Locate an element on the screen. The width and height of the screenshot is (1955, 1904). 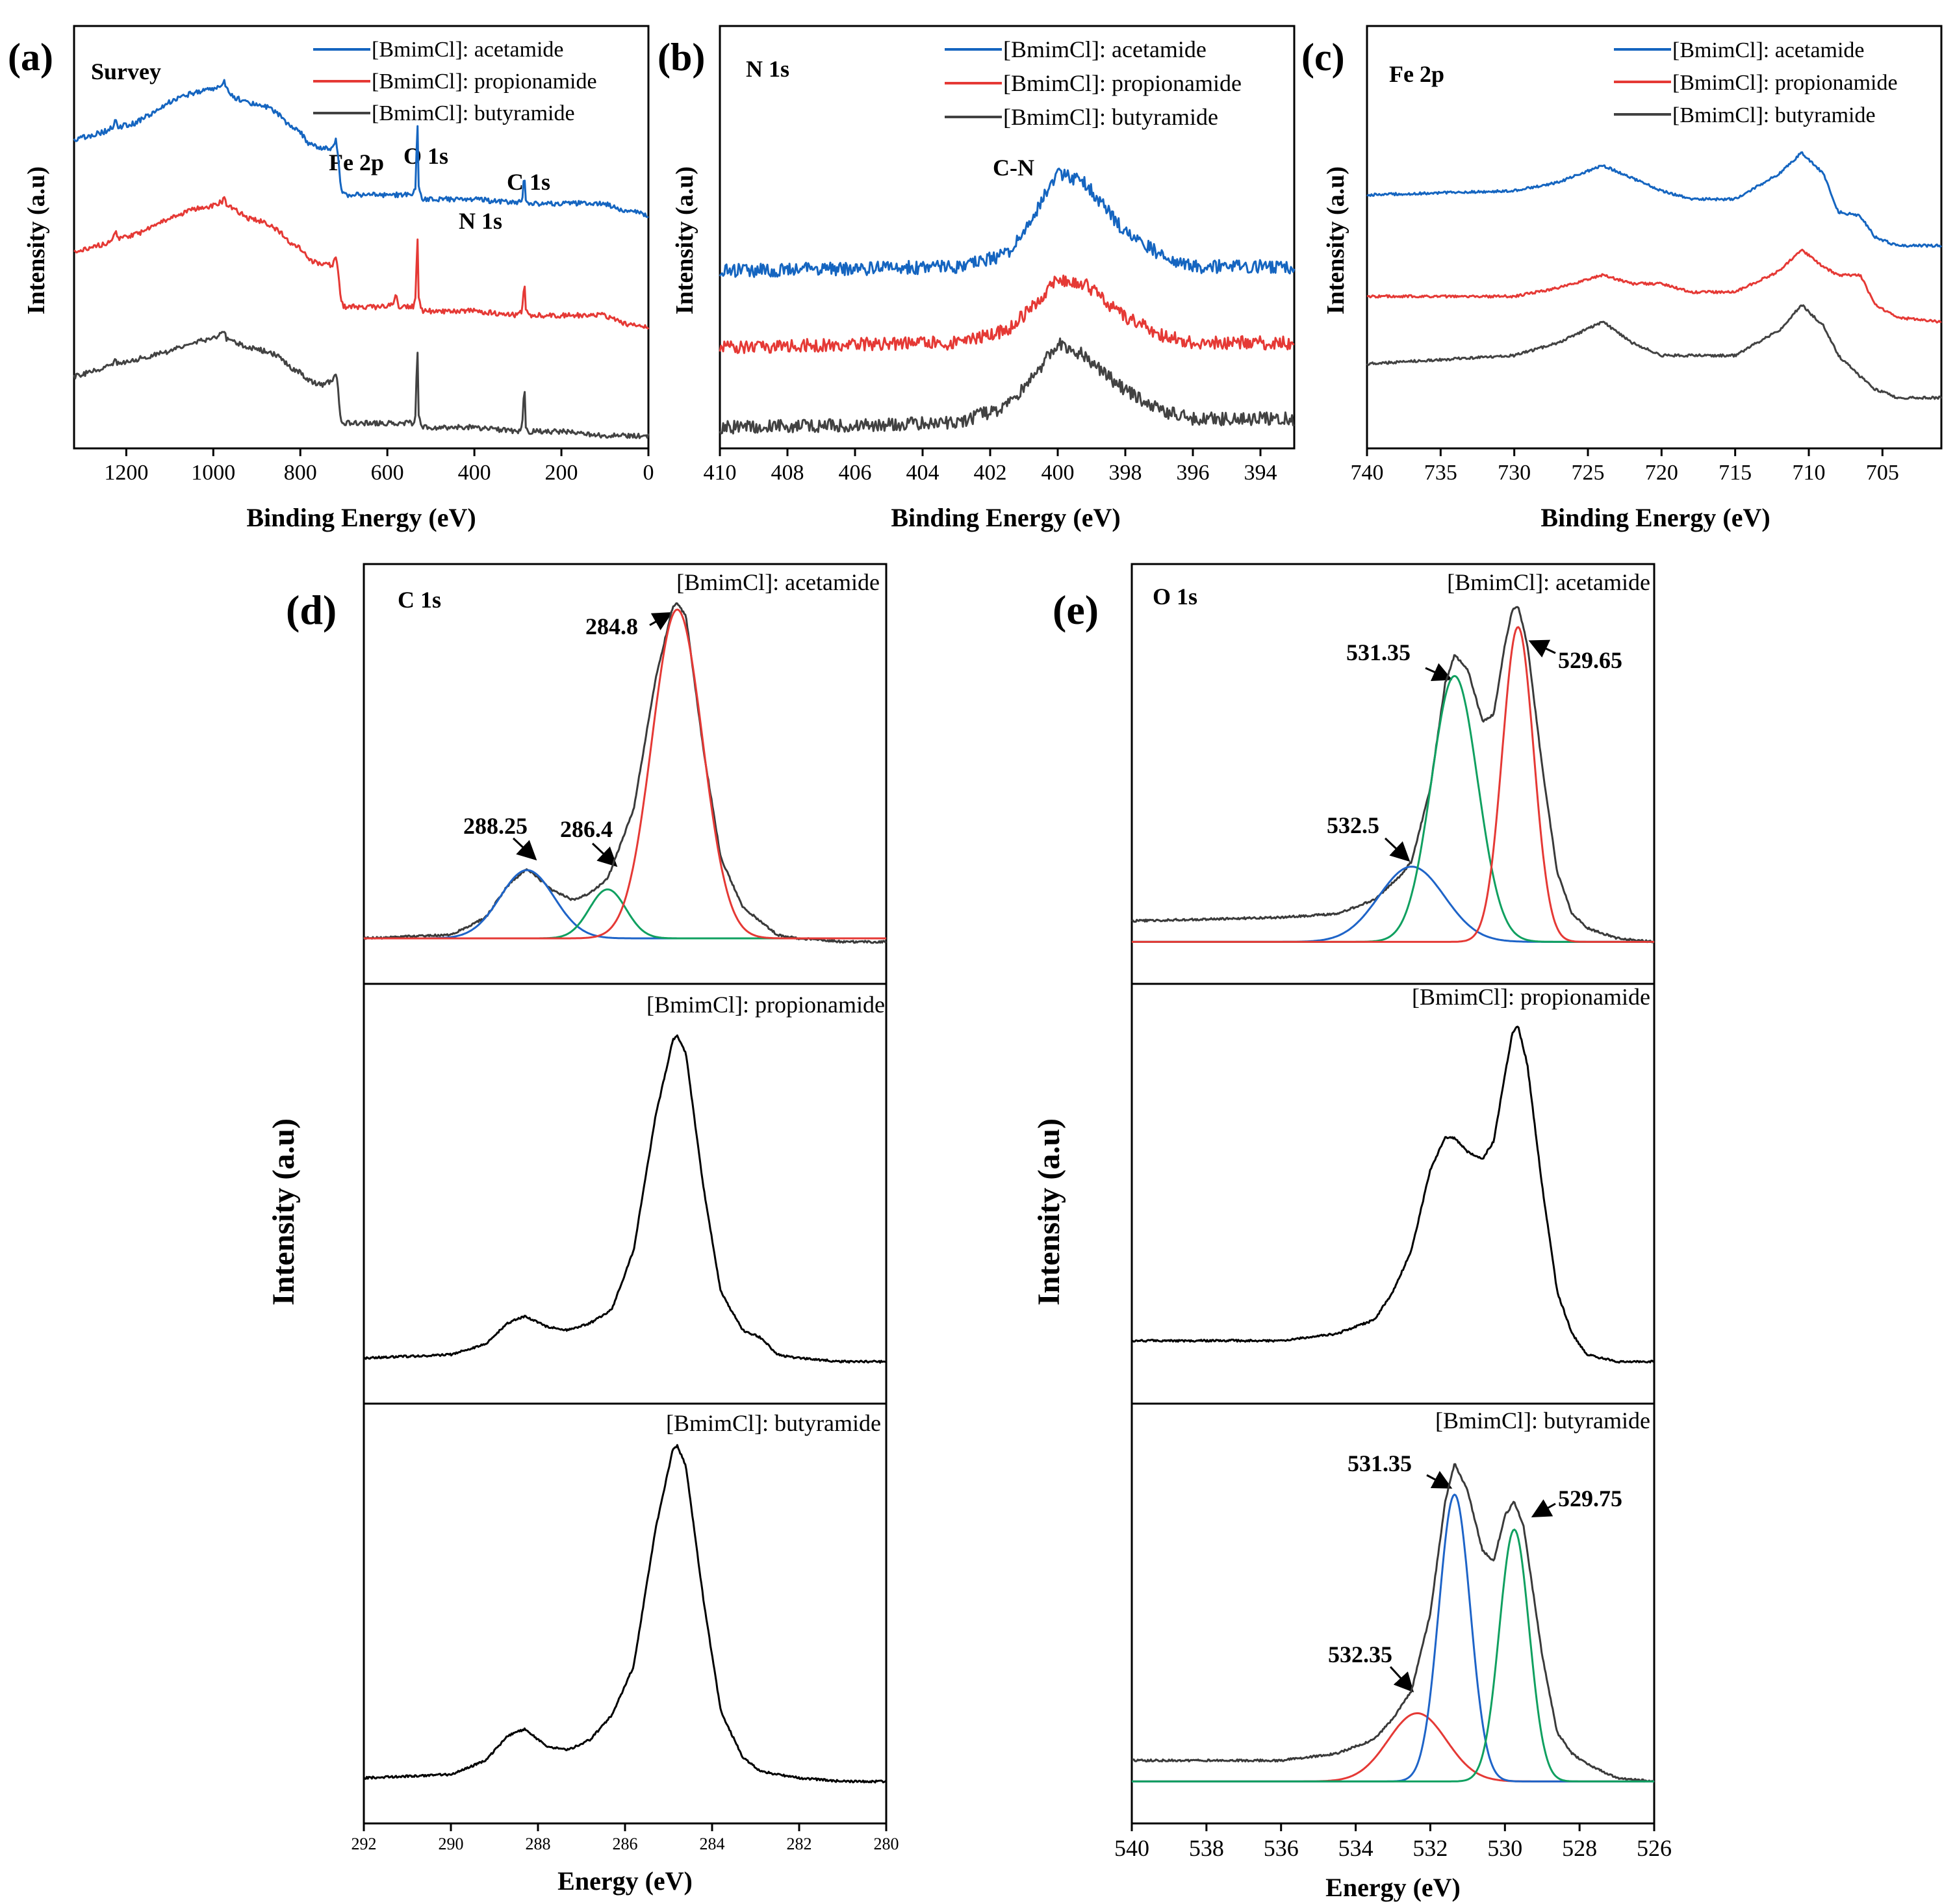
panel-d-x-tick-label-5: 282 is located at coordinates (799, 1844).